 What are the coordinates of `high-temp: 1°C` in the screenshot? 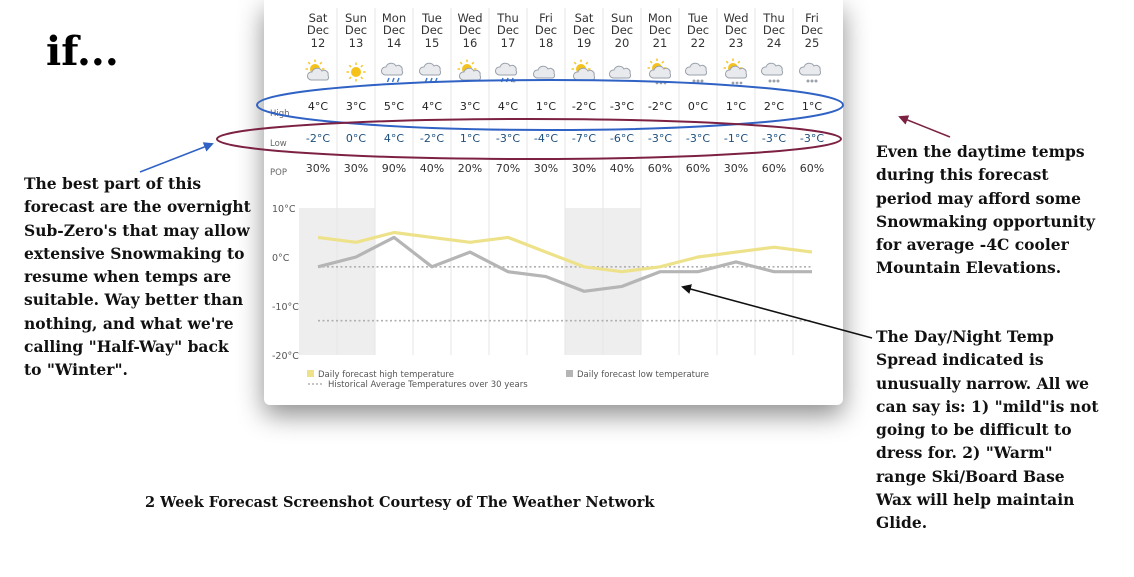 It's located at (546, 106).